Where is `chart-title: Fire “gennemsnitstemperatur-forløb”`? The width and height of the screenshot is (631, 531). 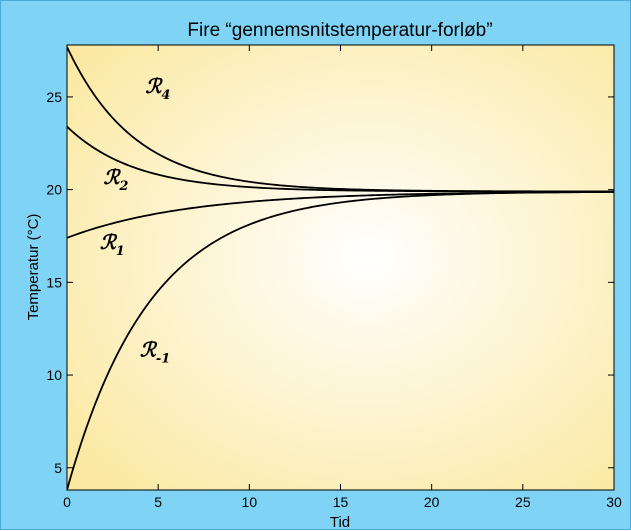
chart-title: Fire “gennemsnitstemperatur-forløb” is located at coordinates (339, 30).